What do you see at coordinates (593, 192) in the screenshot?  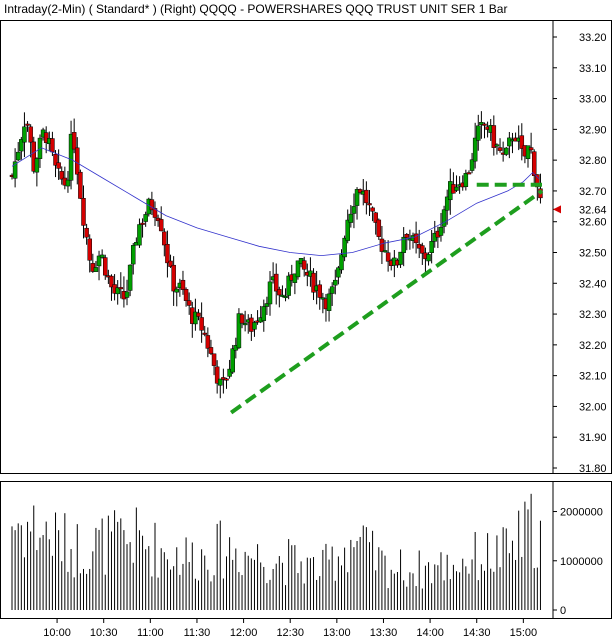 I see `price-tick-label: 32.70` at bounding box center [593, 192].